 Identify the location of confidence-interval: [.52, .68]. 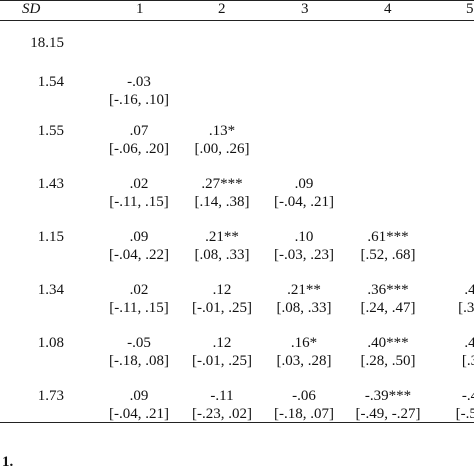
(388, 255).